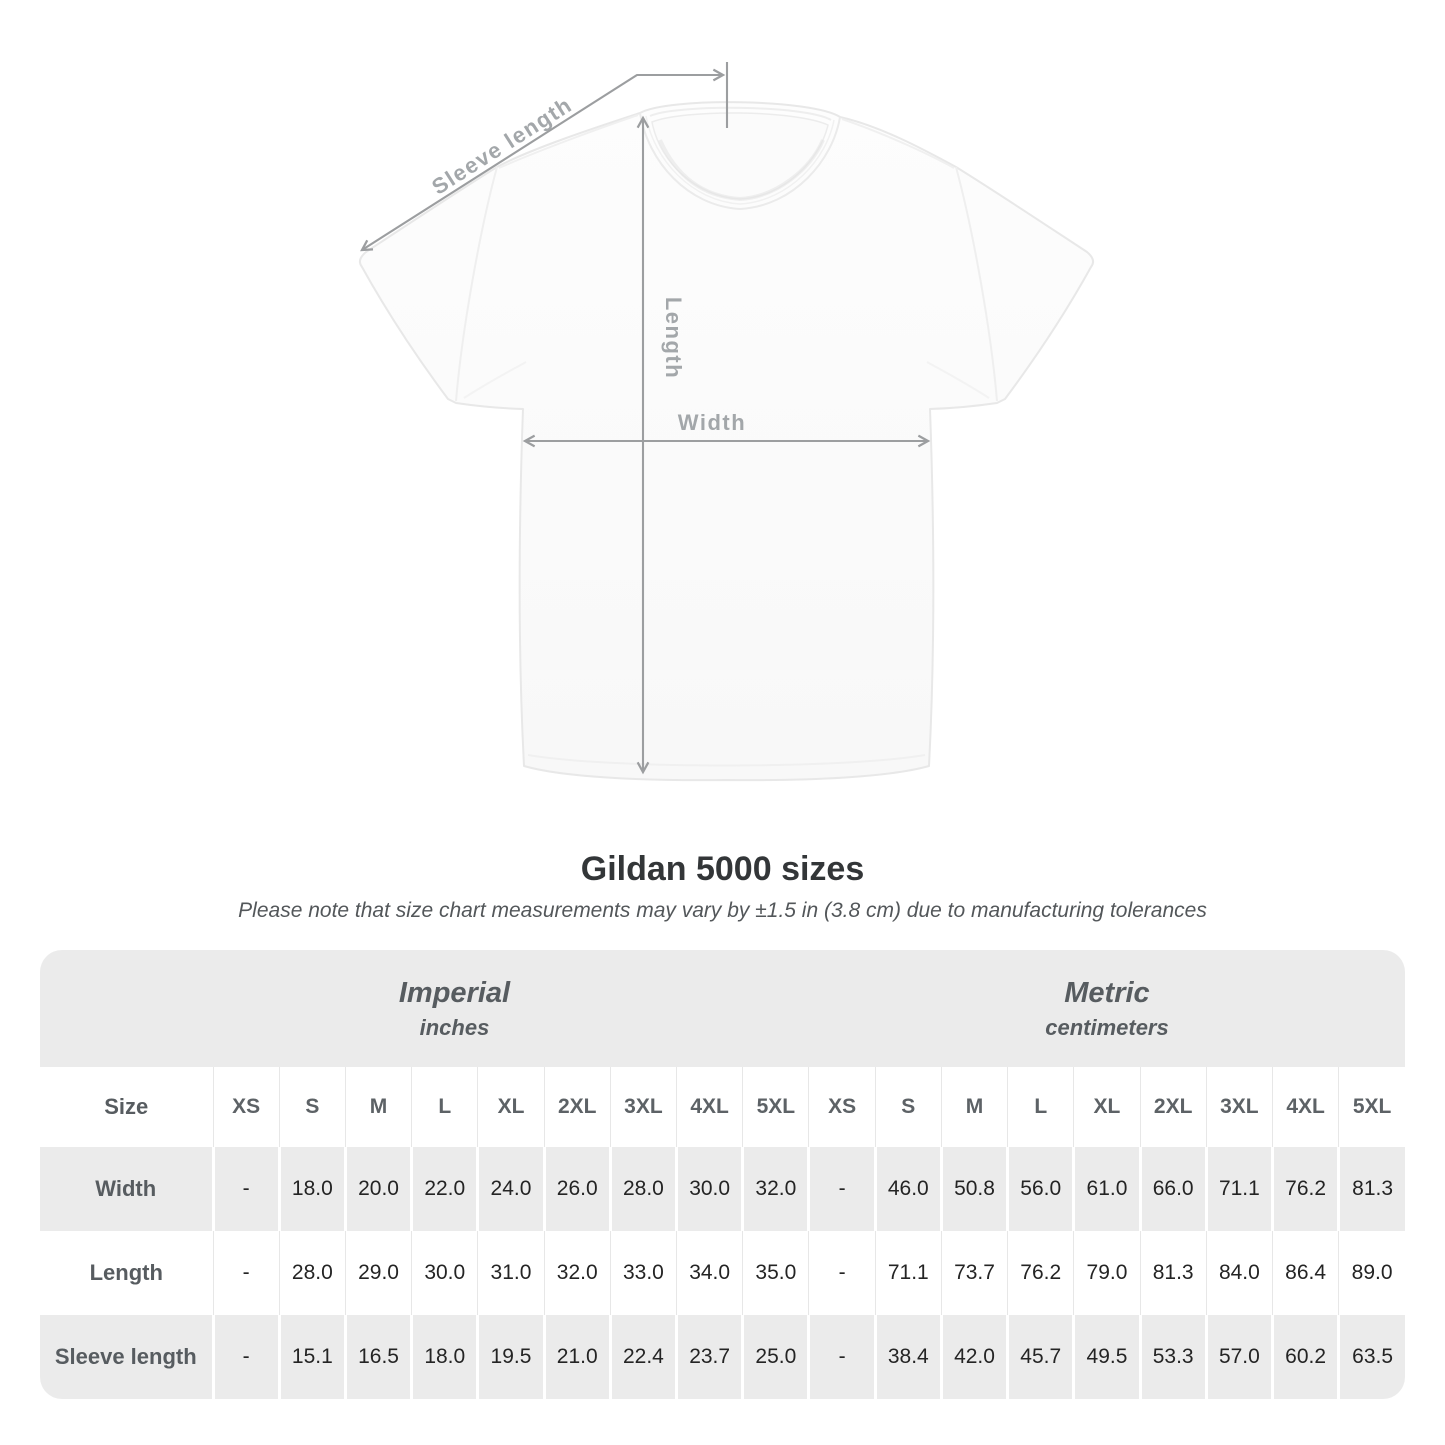 The image size is (1445, 1445). Describe the element at coordinates (1371, 1273) in the screenshot. I see `measurement-value-cell: 89.0` at that location.